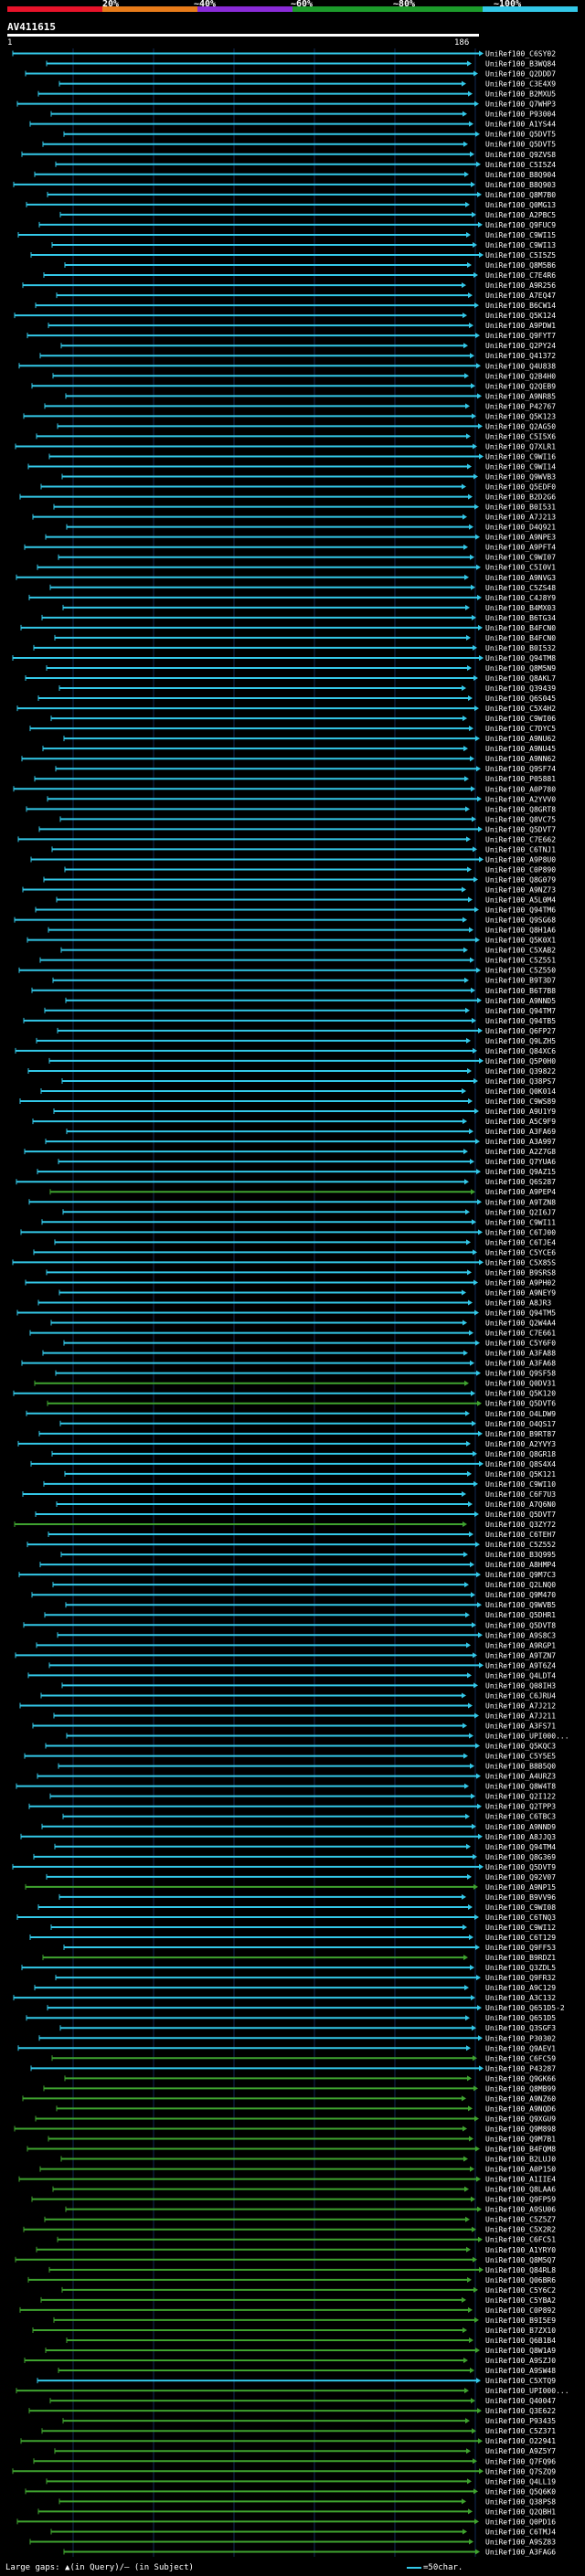  I want to click on hit-label: UniRef100_C6FC59, so click(520, 2058).